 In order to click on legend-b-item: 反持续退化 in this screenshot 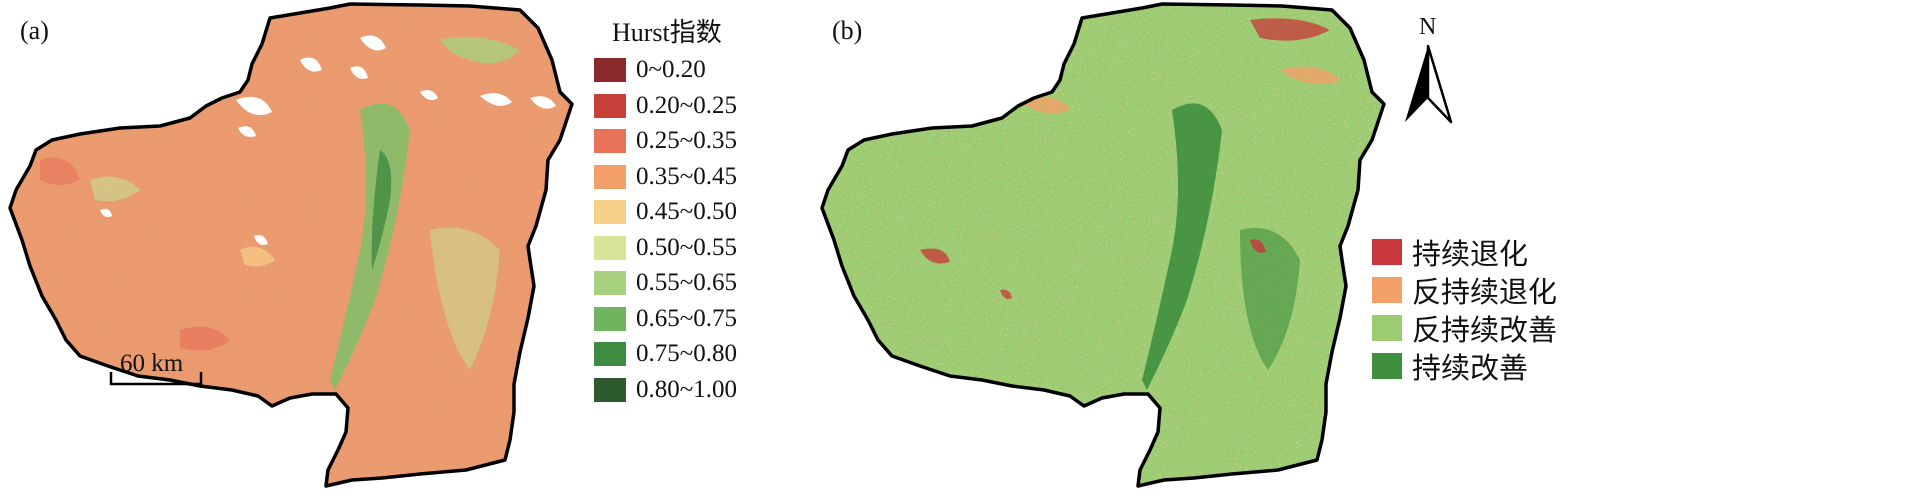, I will do `click(1464, 291)`.